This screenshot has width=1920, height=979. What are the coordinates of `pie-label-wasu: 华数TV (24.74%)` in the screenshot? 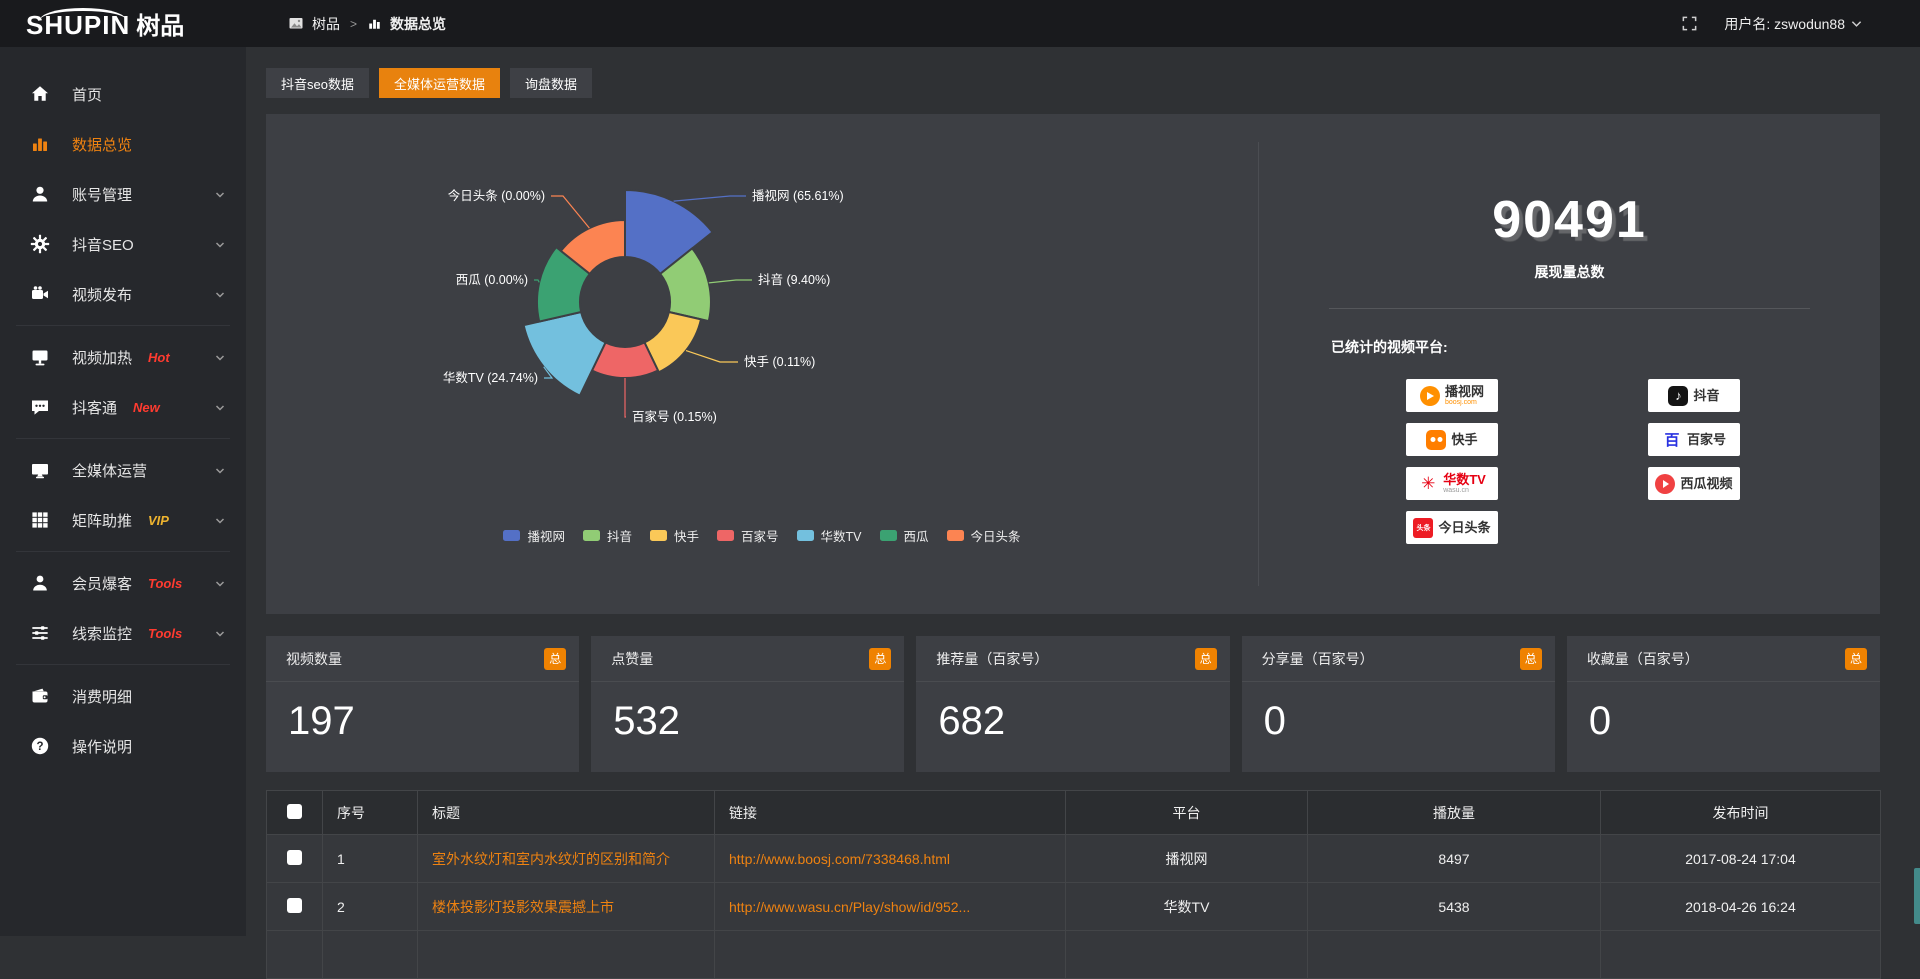 It's located at (490, 377).